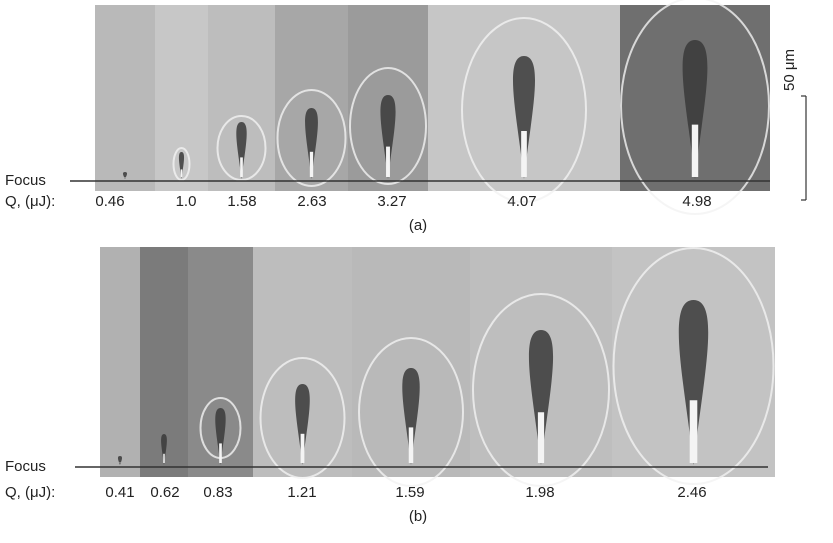 This screenshot has height=543, width=833. Describe the element at coordinates (418, 225) in the screenshot. I see `panel-caption: (a)` at that location.